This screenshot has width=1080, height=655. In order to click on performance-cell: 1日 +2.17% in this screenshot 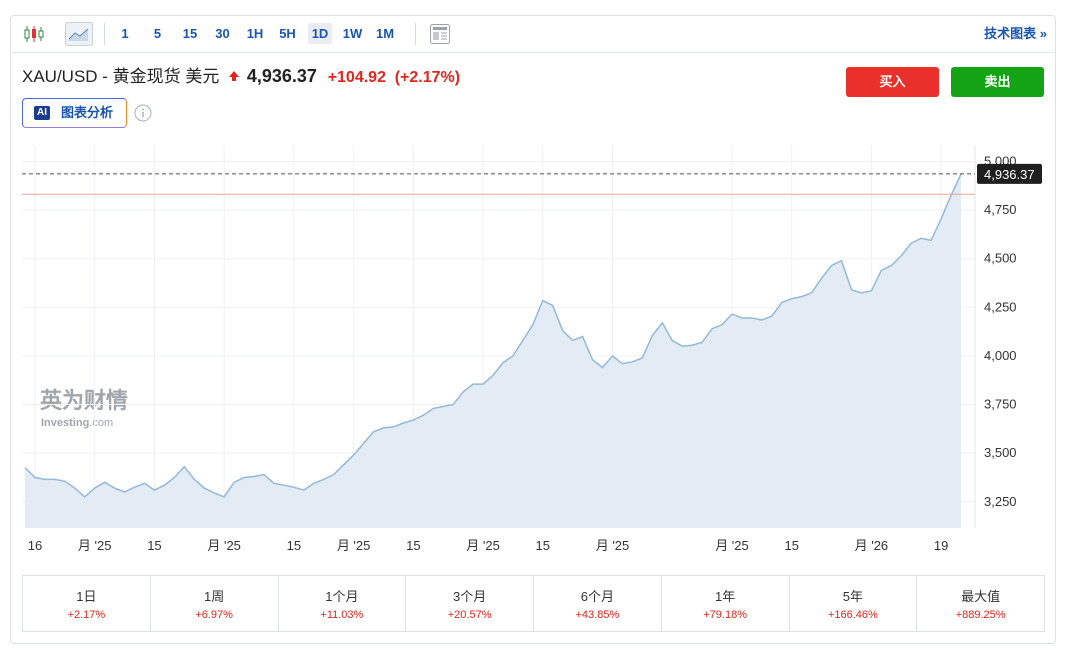, I will do `click(87, 603)`.